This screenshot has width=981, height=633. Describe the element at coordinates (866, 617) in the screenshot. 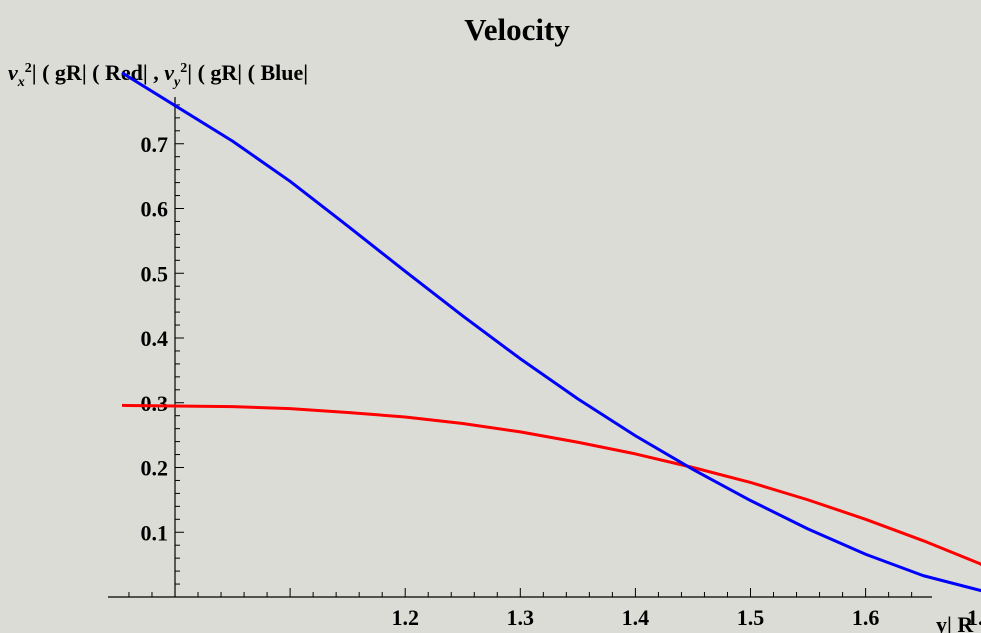

I see `x-tick-label: 1.6` at that location.